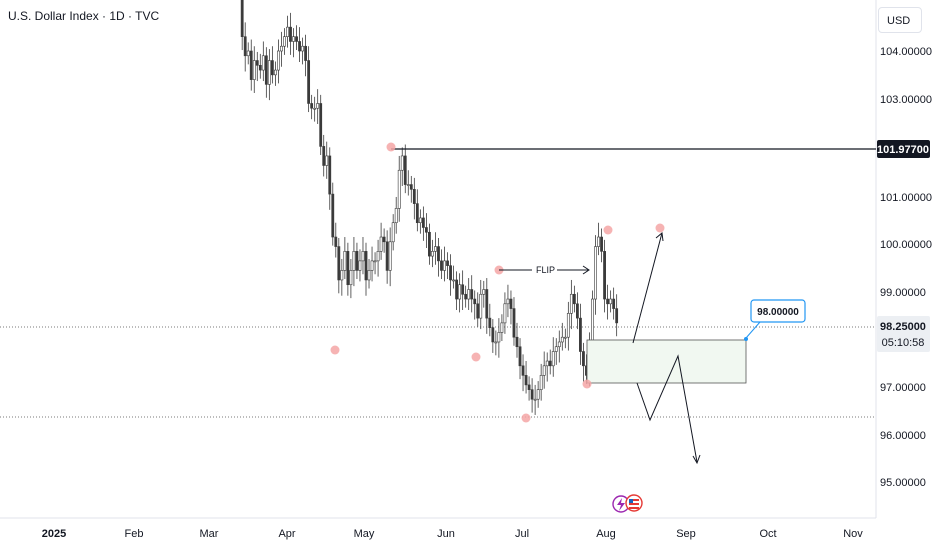  I want to click on flip-label: FLIP, so click(545, 270).